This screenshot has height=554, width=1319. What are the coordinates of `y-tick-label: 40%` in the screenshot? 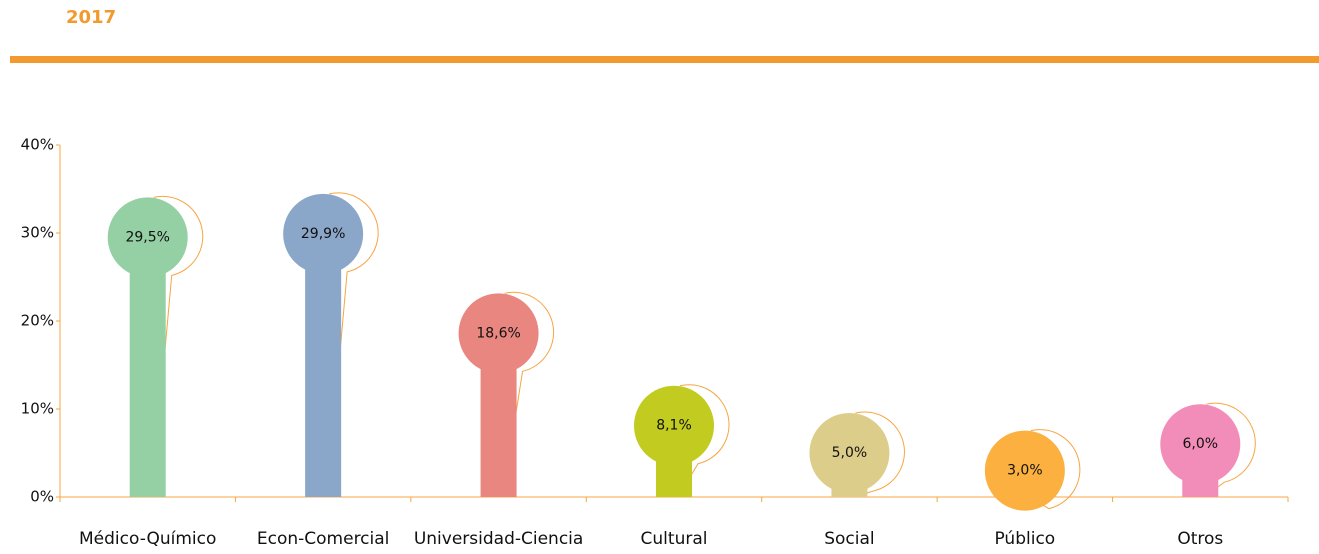 It's located at (37, 145).